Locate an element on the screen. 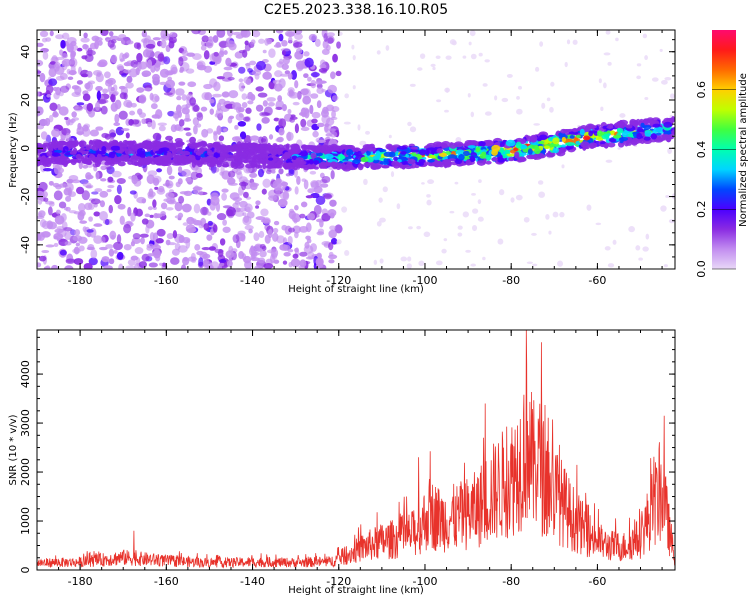 This screenshot has height=600, width=750. page-title: C2E5.2023.338.16.10.R05 is located at coordinates (356, 10).